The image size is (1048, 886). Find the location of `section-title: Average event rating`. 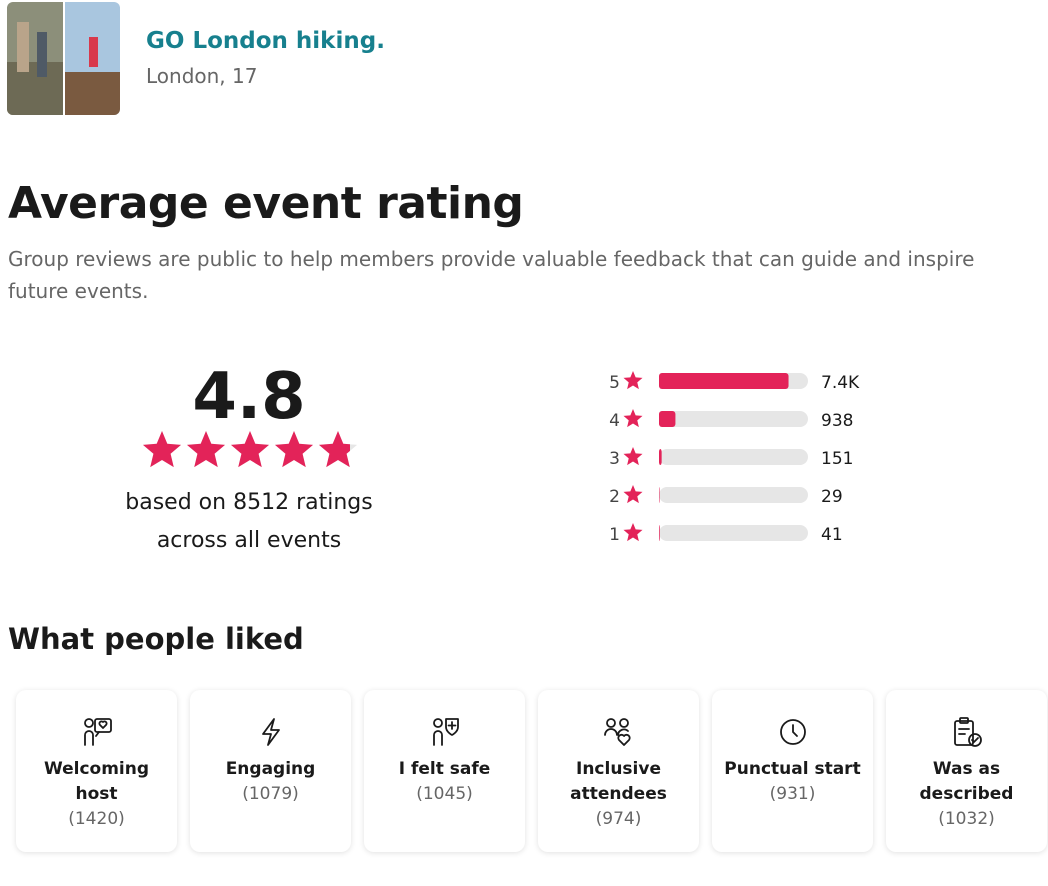

section-title: Average event rating is located at coordinates (266, 203).